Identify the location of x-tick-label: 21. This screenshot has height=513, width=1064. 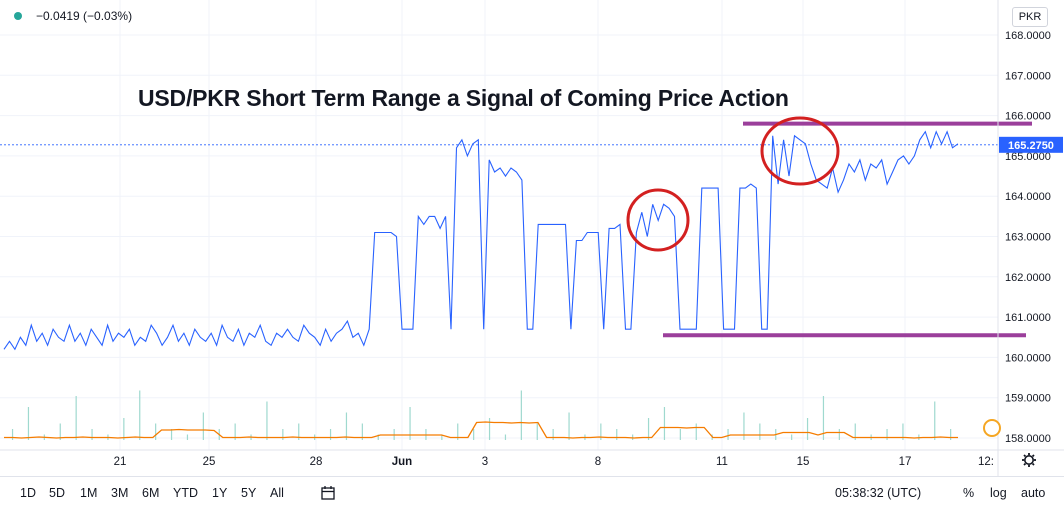
(120, 462).